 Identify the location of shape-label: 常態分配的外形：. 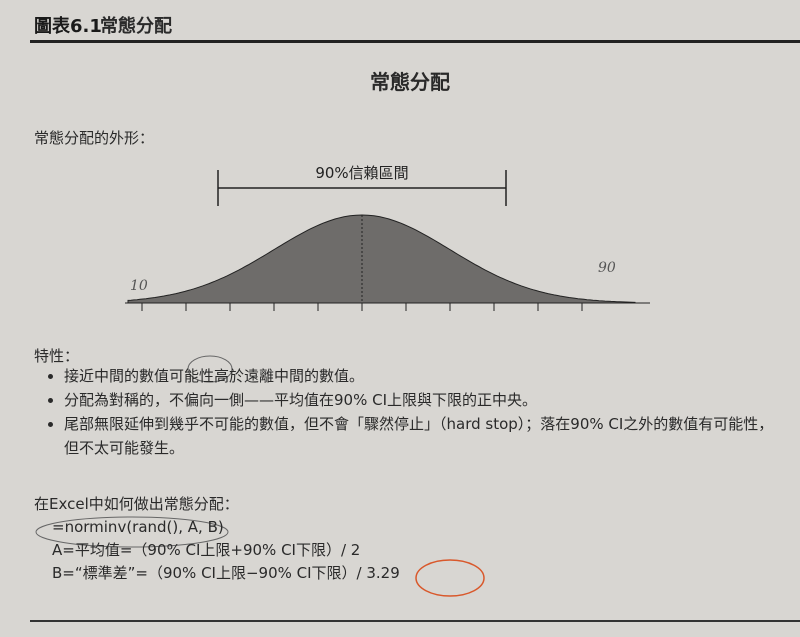
(94, 138).